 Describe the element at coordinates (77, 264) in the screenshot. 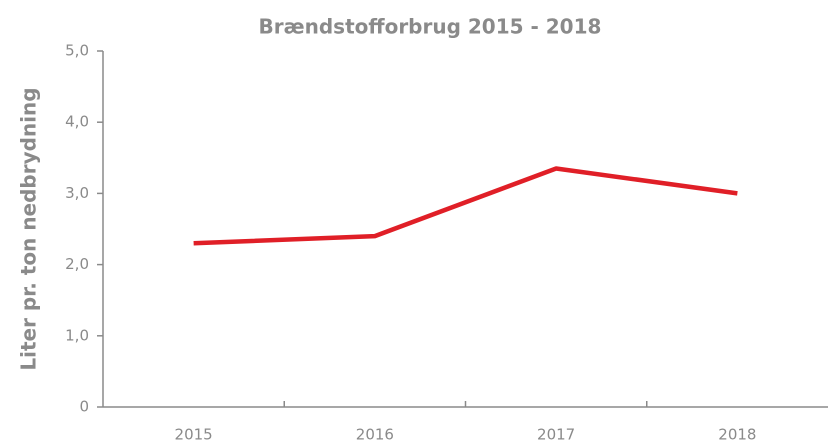

I see `y-tick-label: 2,0` at that location.